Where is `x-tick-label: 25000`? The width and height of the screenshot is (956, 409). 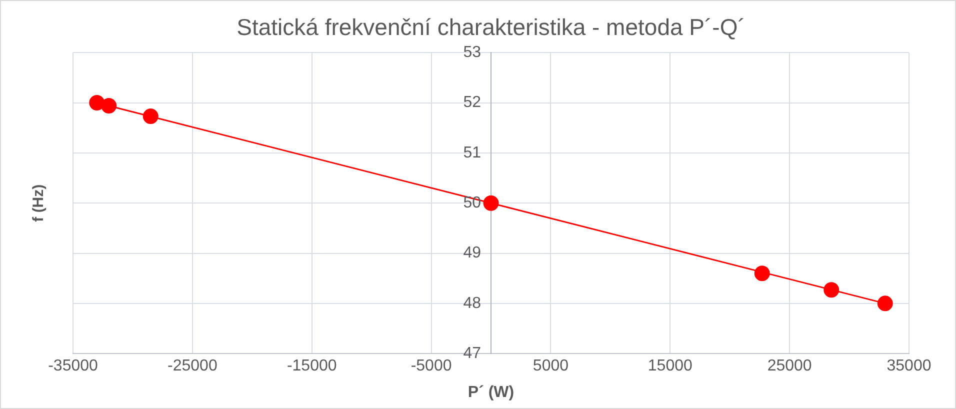
x-tick-label: 25000 is located at coordinates (789, 366).